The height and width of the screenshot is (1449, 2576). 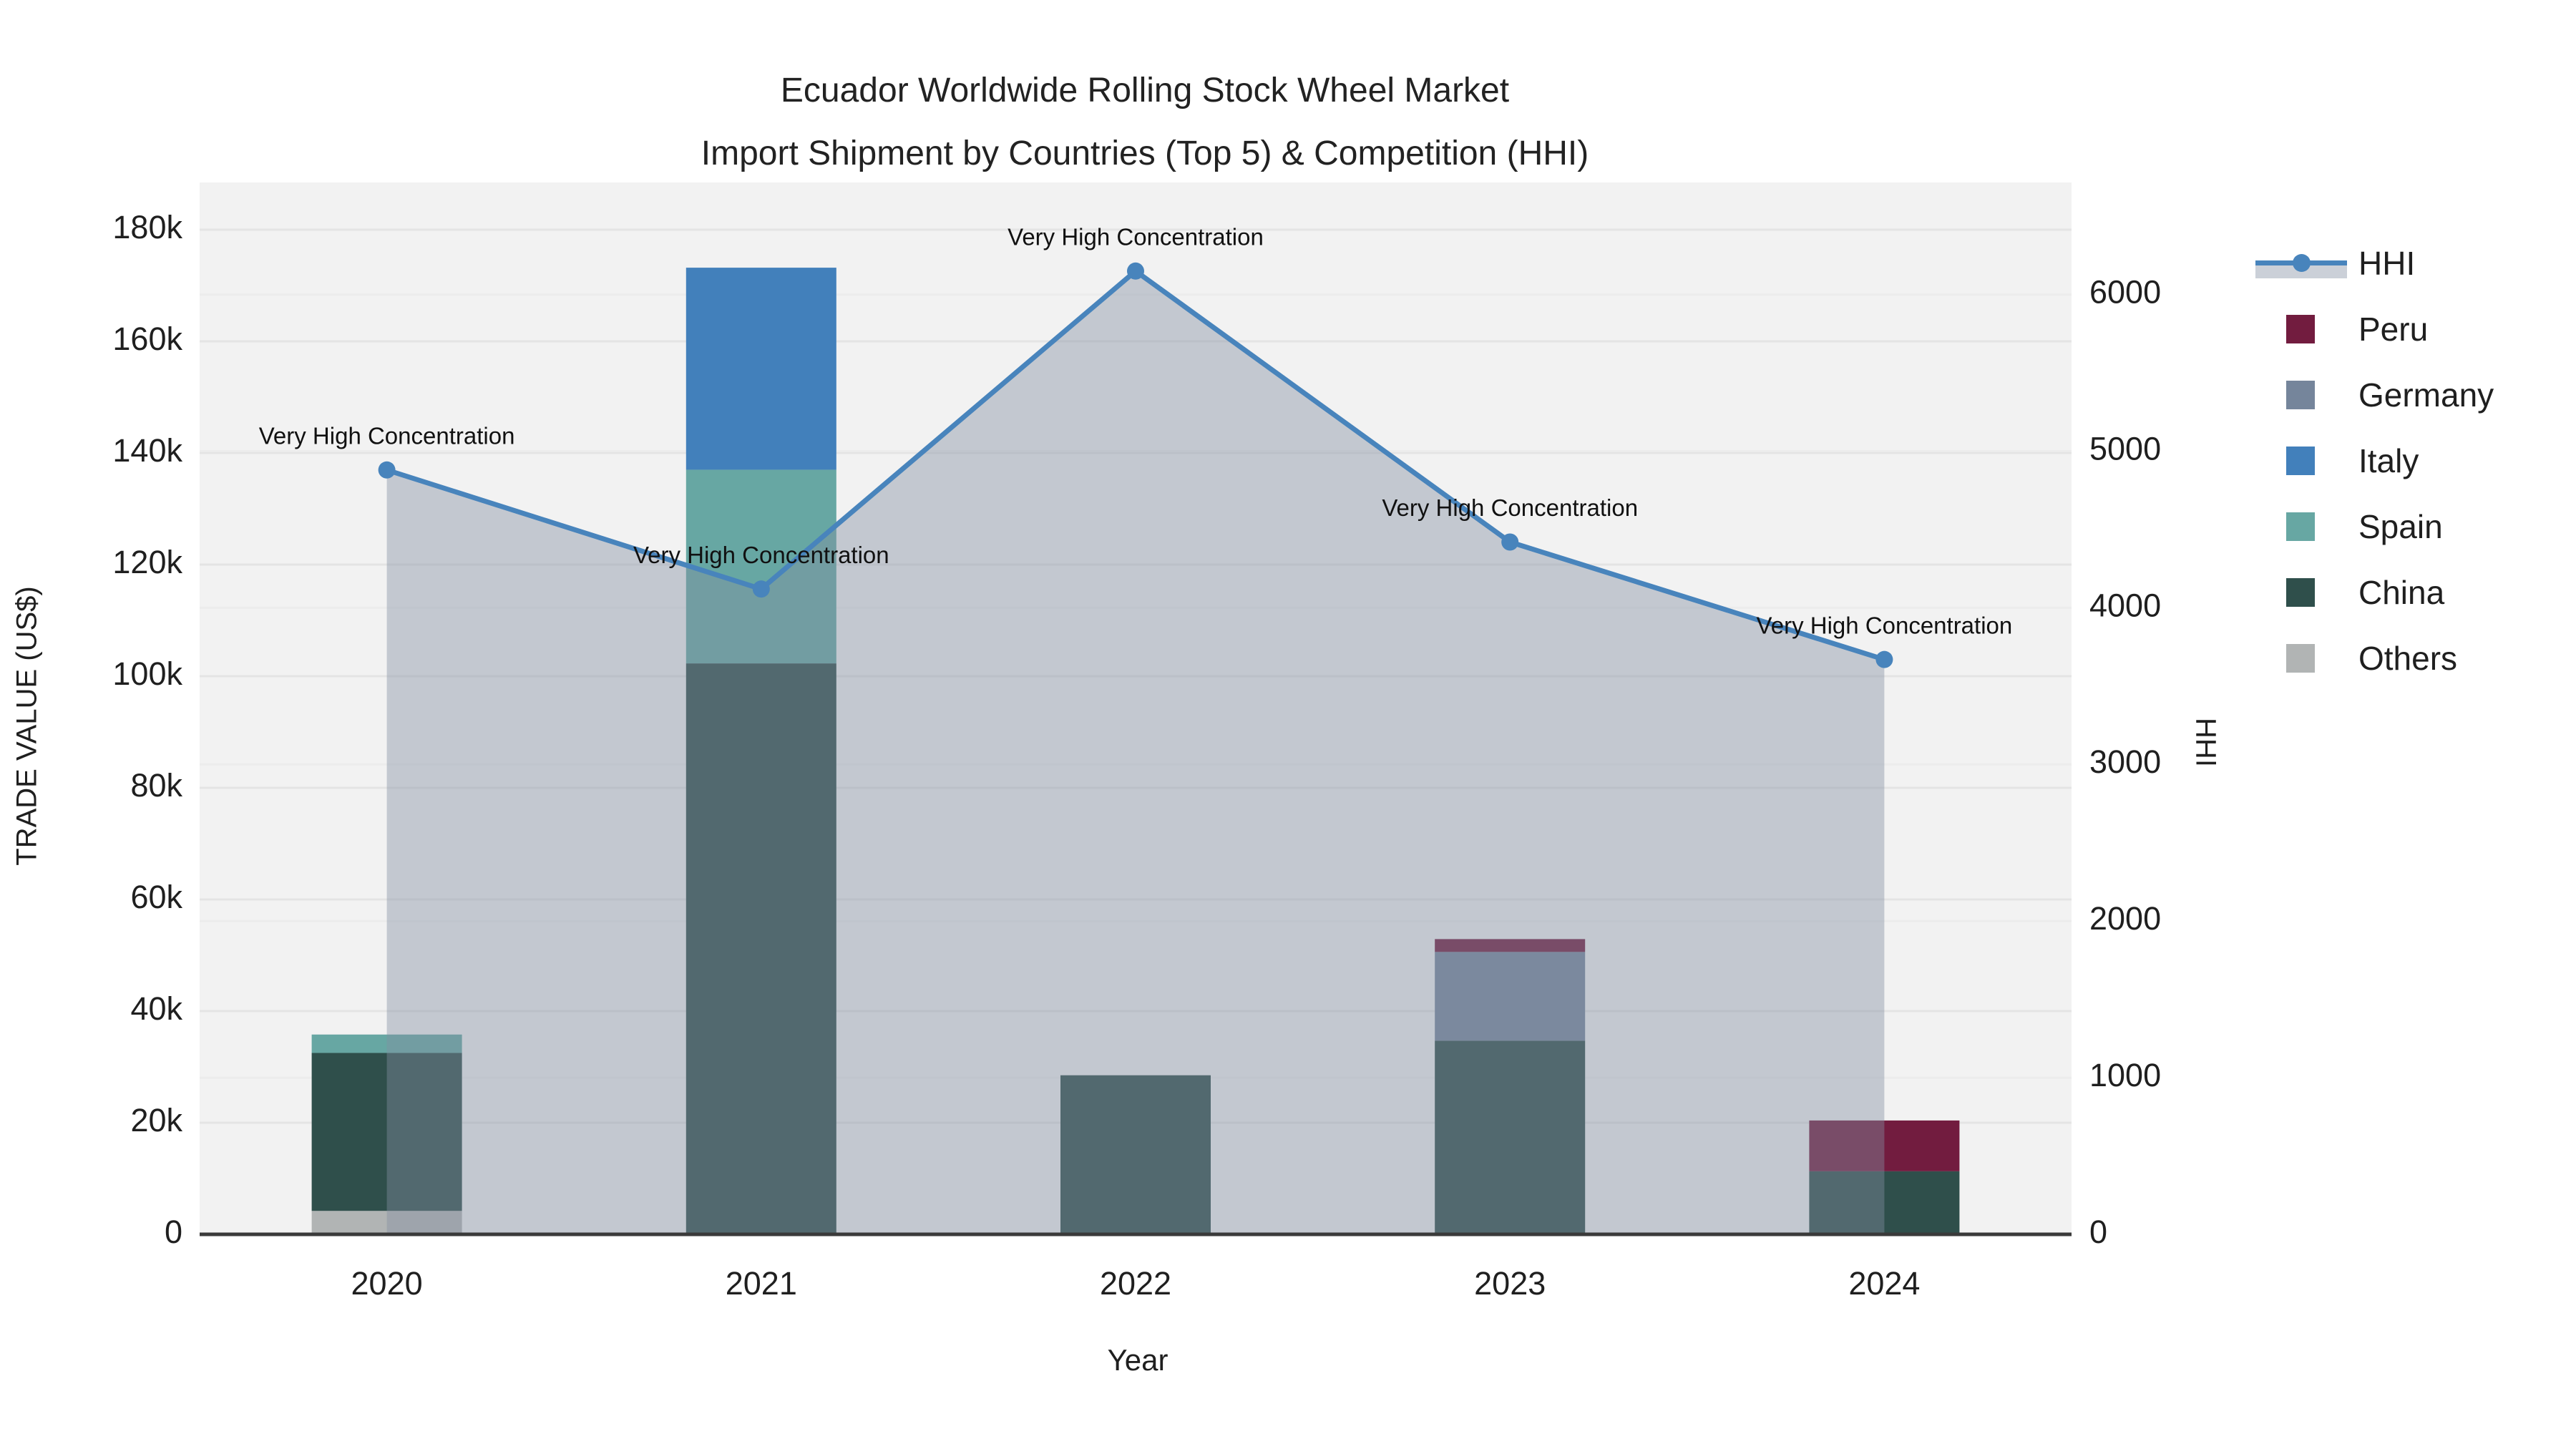 I want to click on legend-item-spain: Spain, so click(x=2374, y=527).